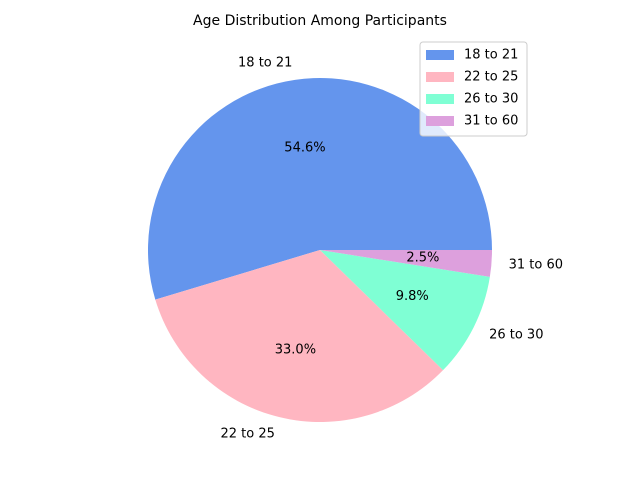  What do you see at coordinates (491, 99) in the screenshot?
I see `legend-label: 26 to 30` at bounding box center [491, 99].